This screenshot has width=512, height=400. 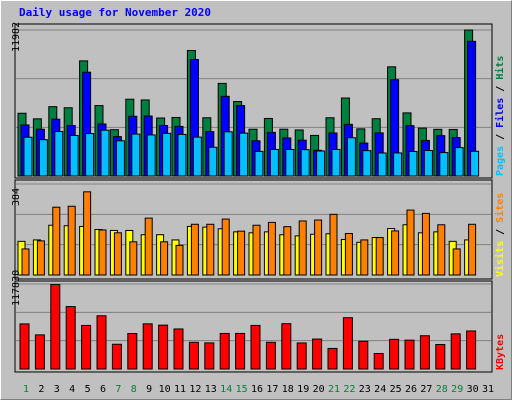 What do you see at coordinates (149, 389) in the screenshot?
I see `x-tick-label: 9` at bounding box center [149, 389].